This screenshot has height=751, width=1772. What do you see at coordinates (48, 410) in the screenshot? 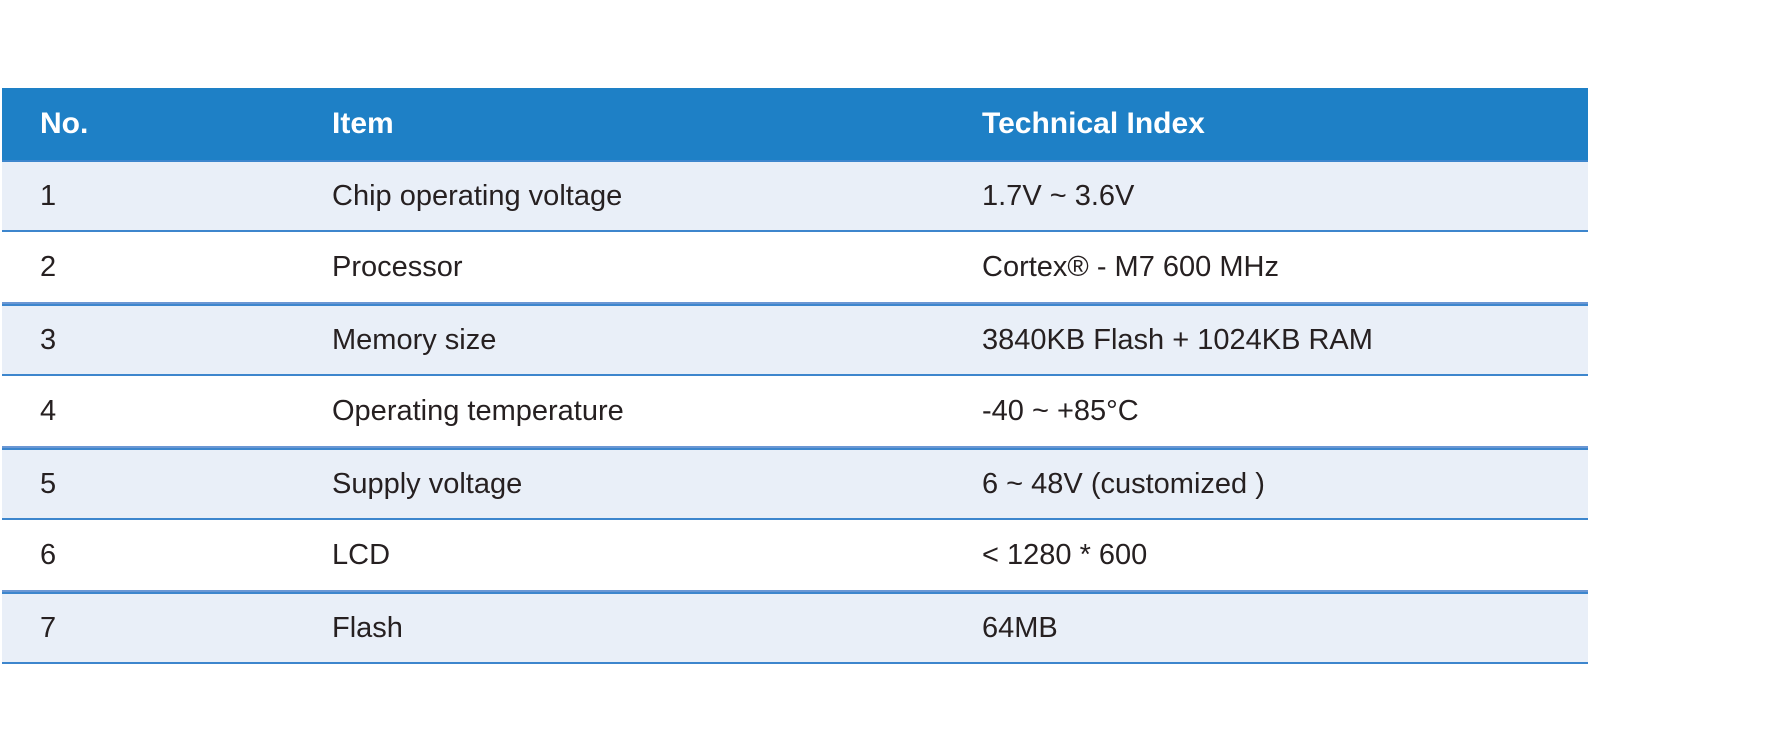
I see `cell-no: 4` at bounding box center [48, 410].